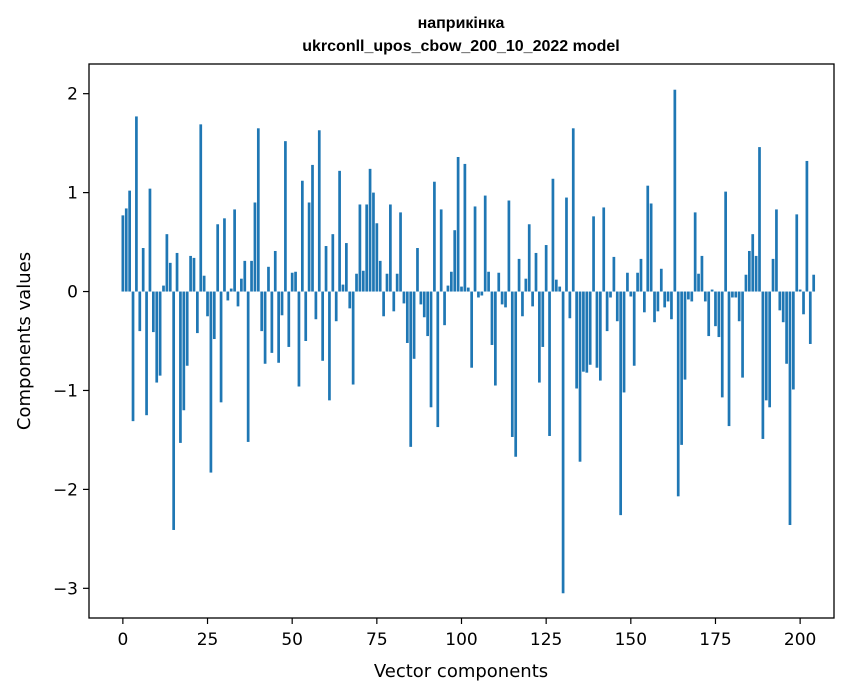 The width and height of the screenshot is (847, 696). What do you see at coordinates (461, 671) in the screenshot?
I see `x-axis-label: Vector components` at bounding box center [461, 671].